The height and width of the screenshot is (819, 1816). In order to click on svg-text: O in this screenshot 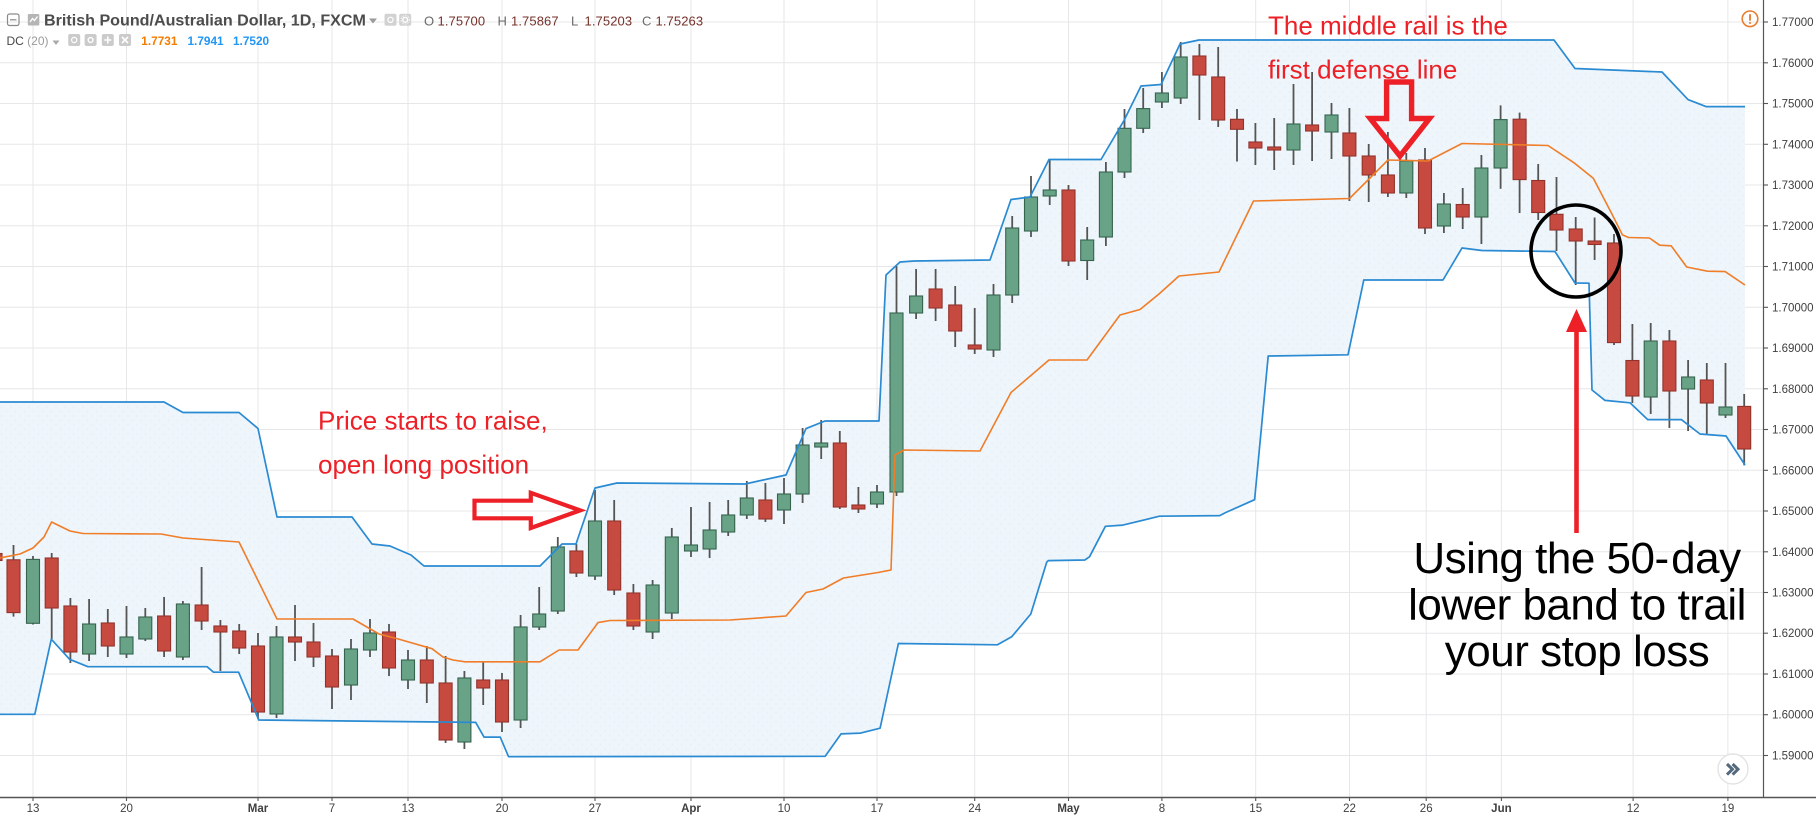, I will do `click(429, 21)`.